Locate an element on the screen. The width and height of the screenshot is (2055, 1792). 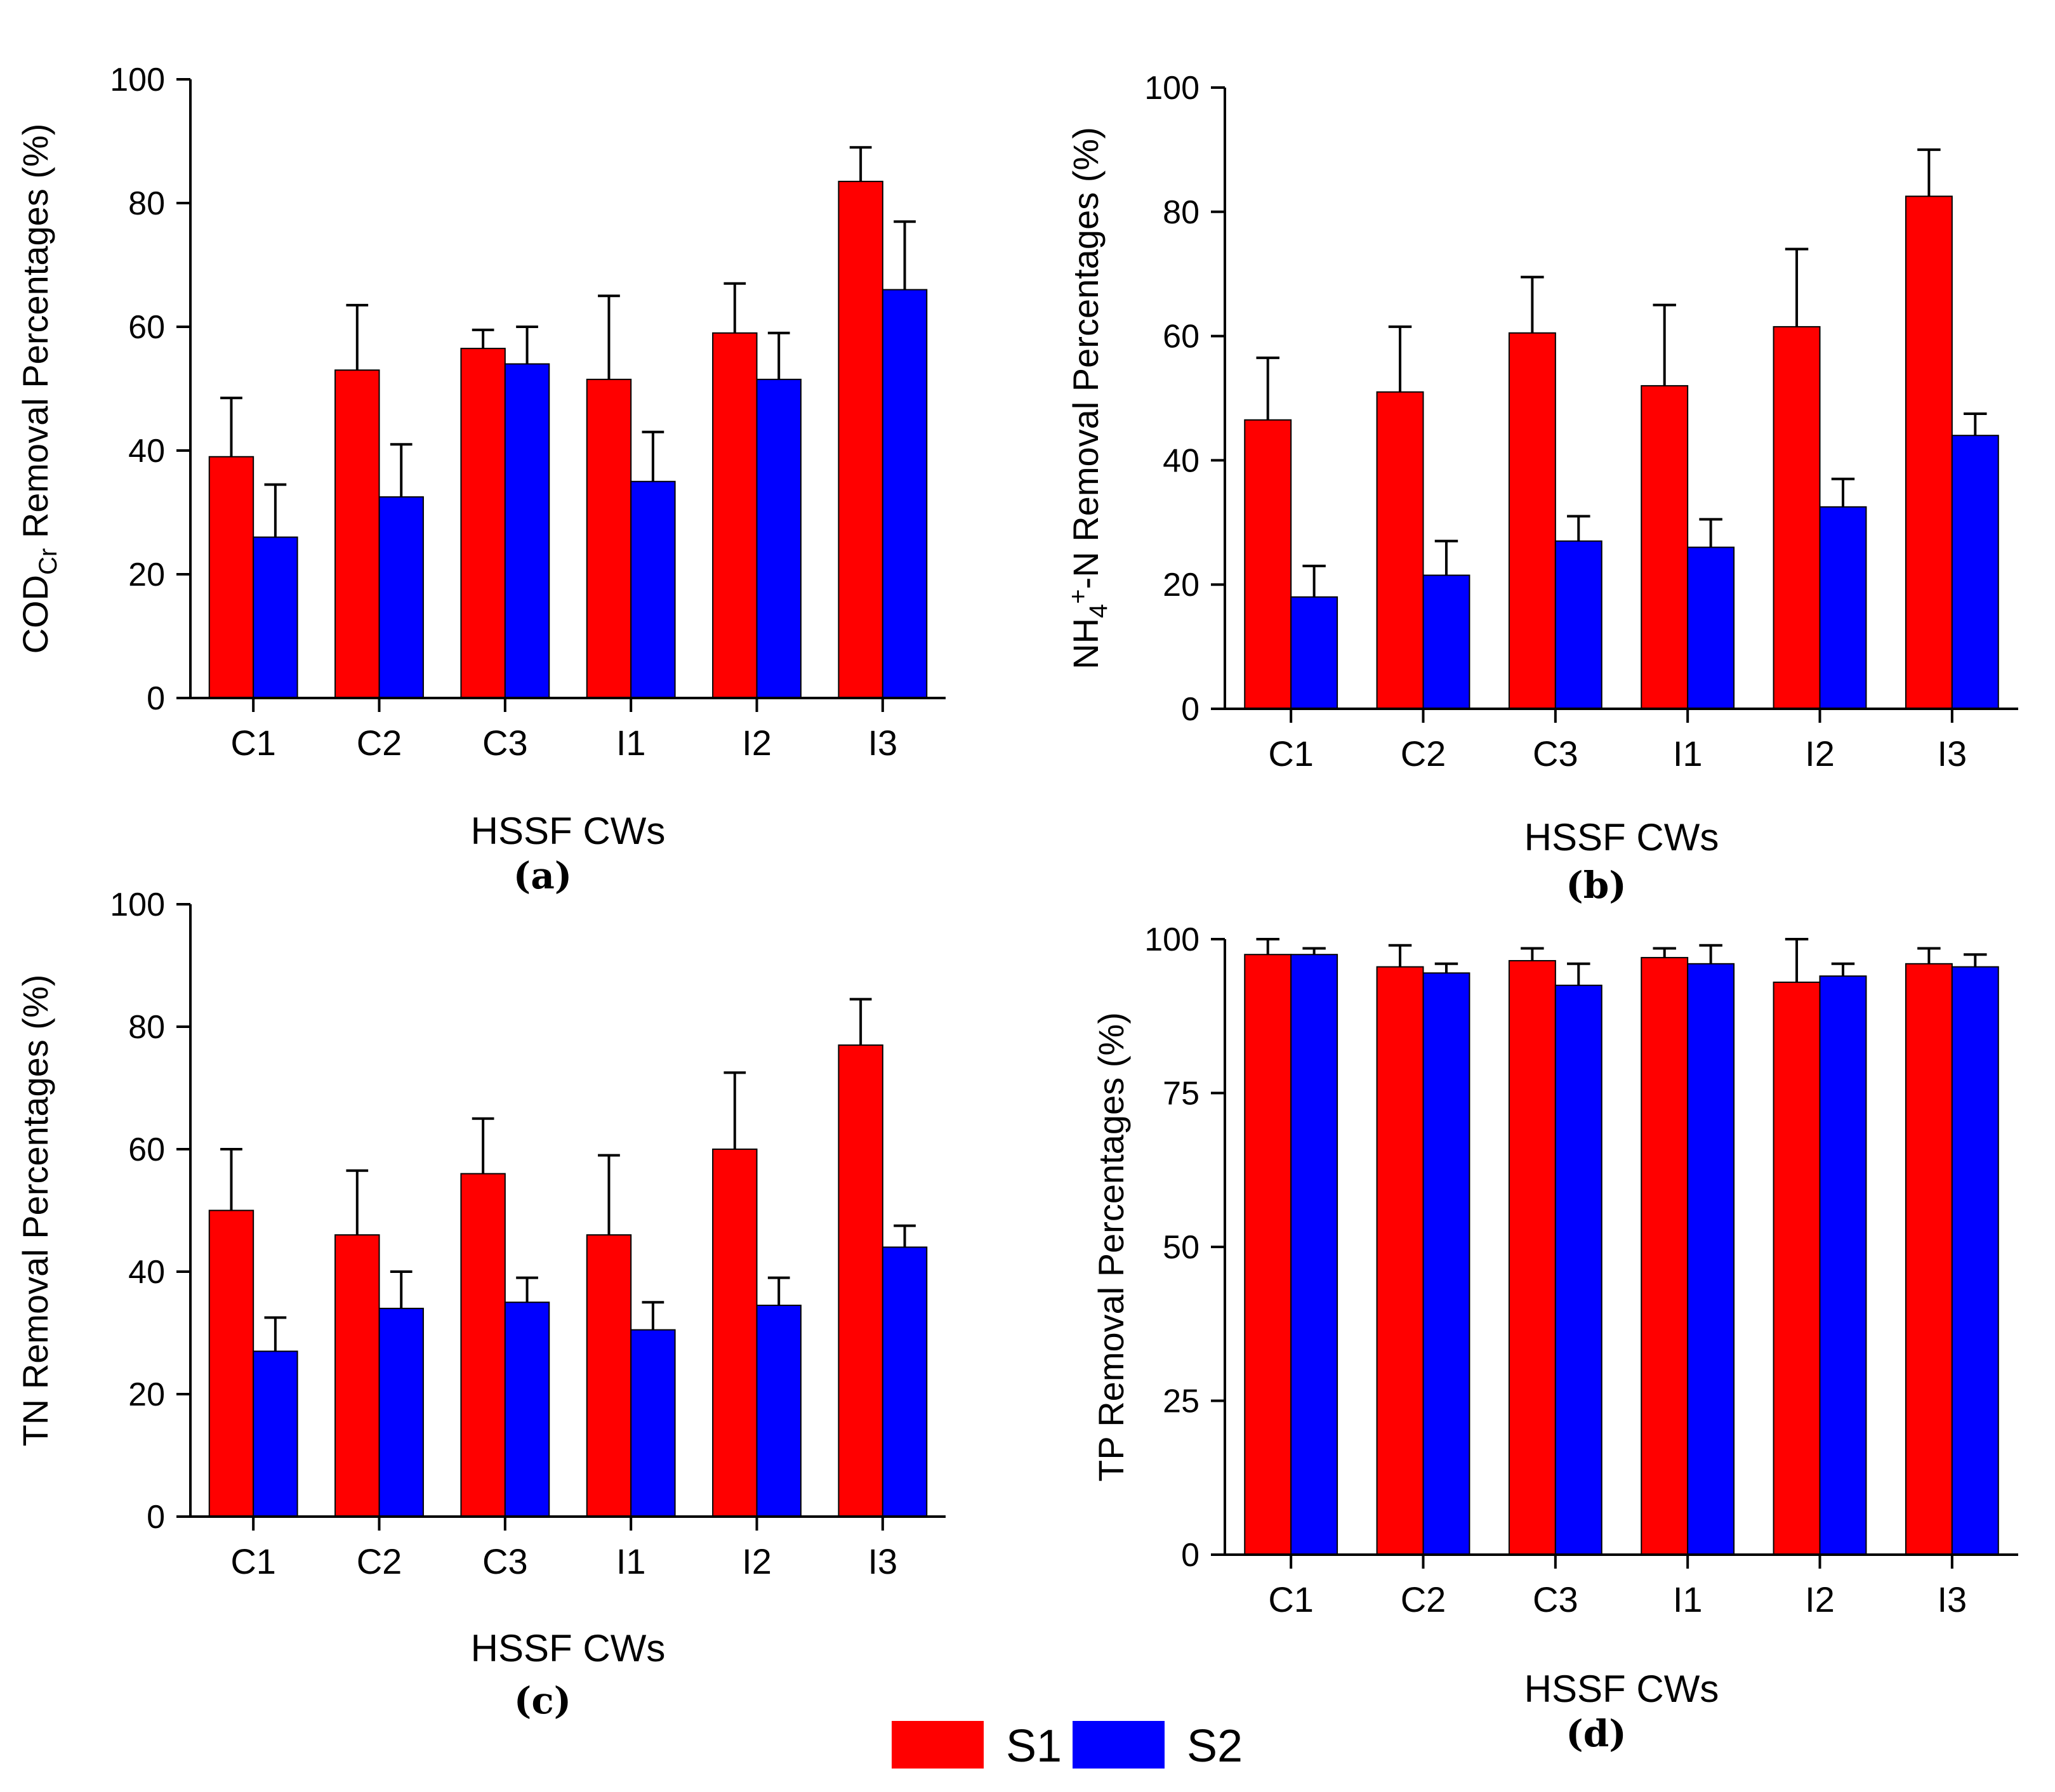
legend-label-s1: S1 is located at coordinates (1034, 1746).